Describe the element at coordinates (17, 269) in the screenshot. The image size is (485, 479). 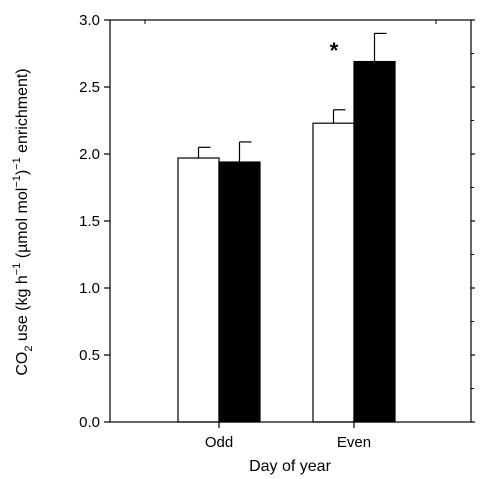
I see `ylabel-sup1: −1` at that location.